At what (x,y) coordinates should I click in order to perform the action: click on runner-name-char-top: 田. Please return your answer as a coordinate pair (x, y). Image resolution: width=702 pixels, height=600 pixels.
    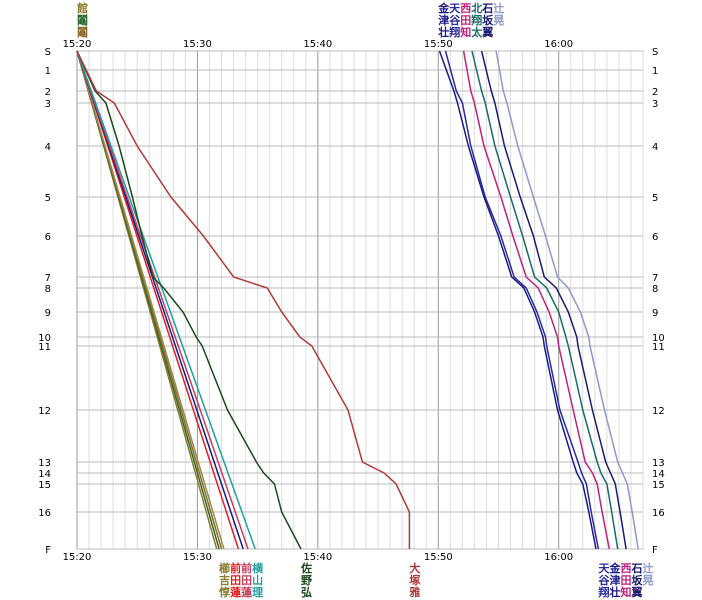
    Looking at the image, I should click on (465, 20).